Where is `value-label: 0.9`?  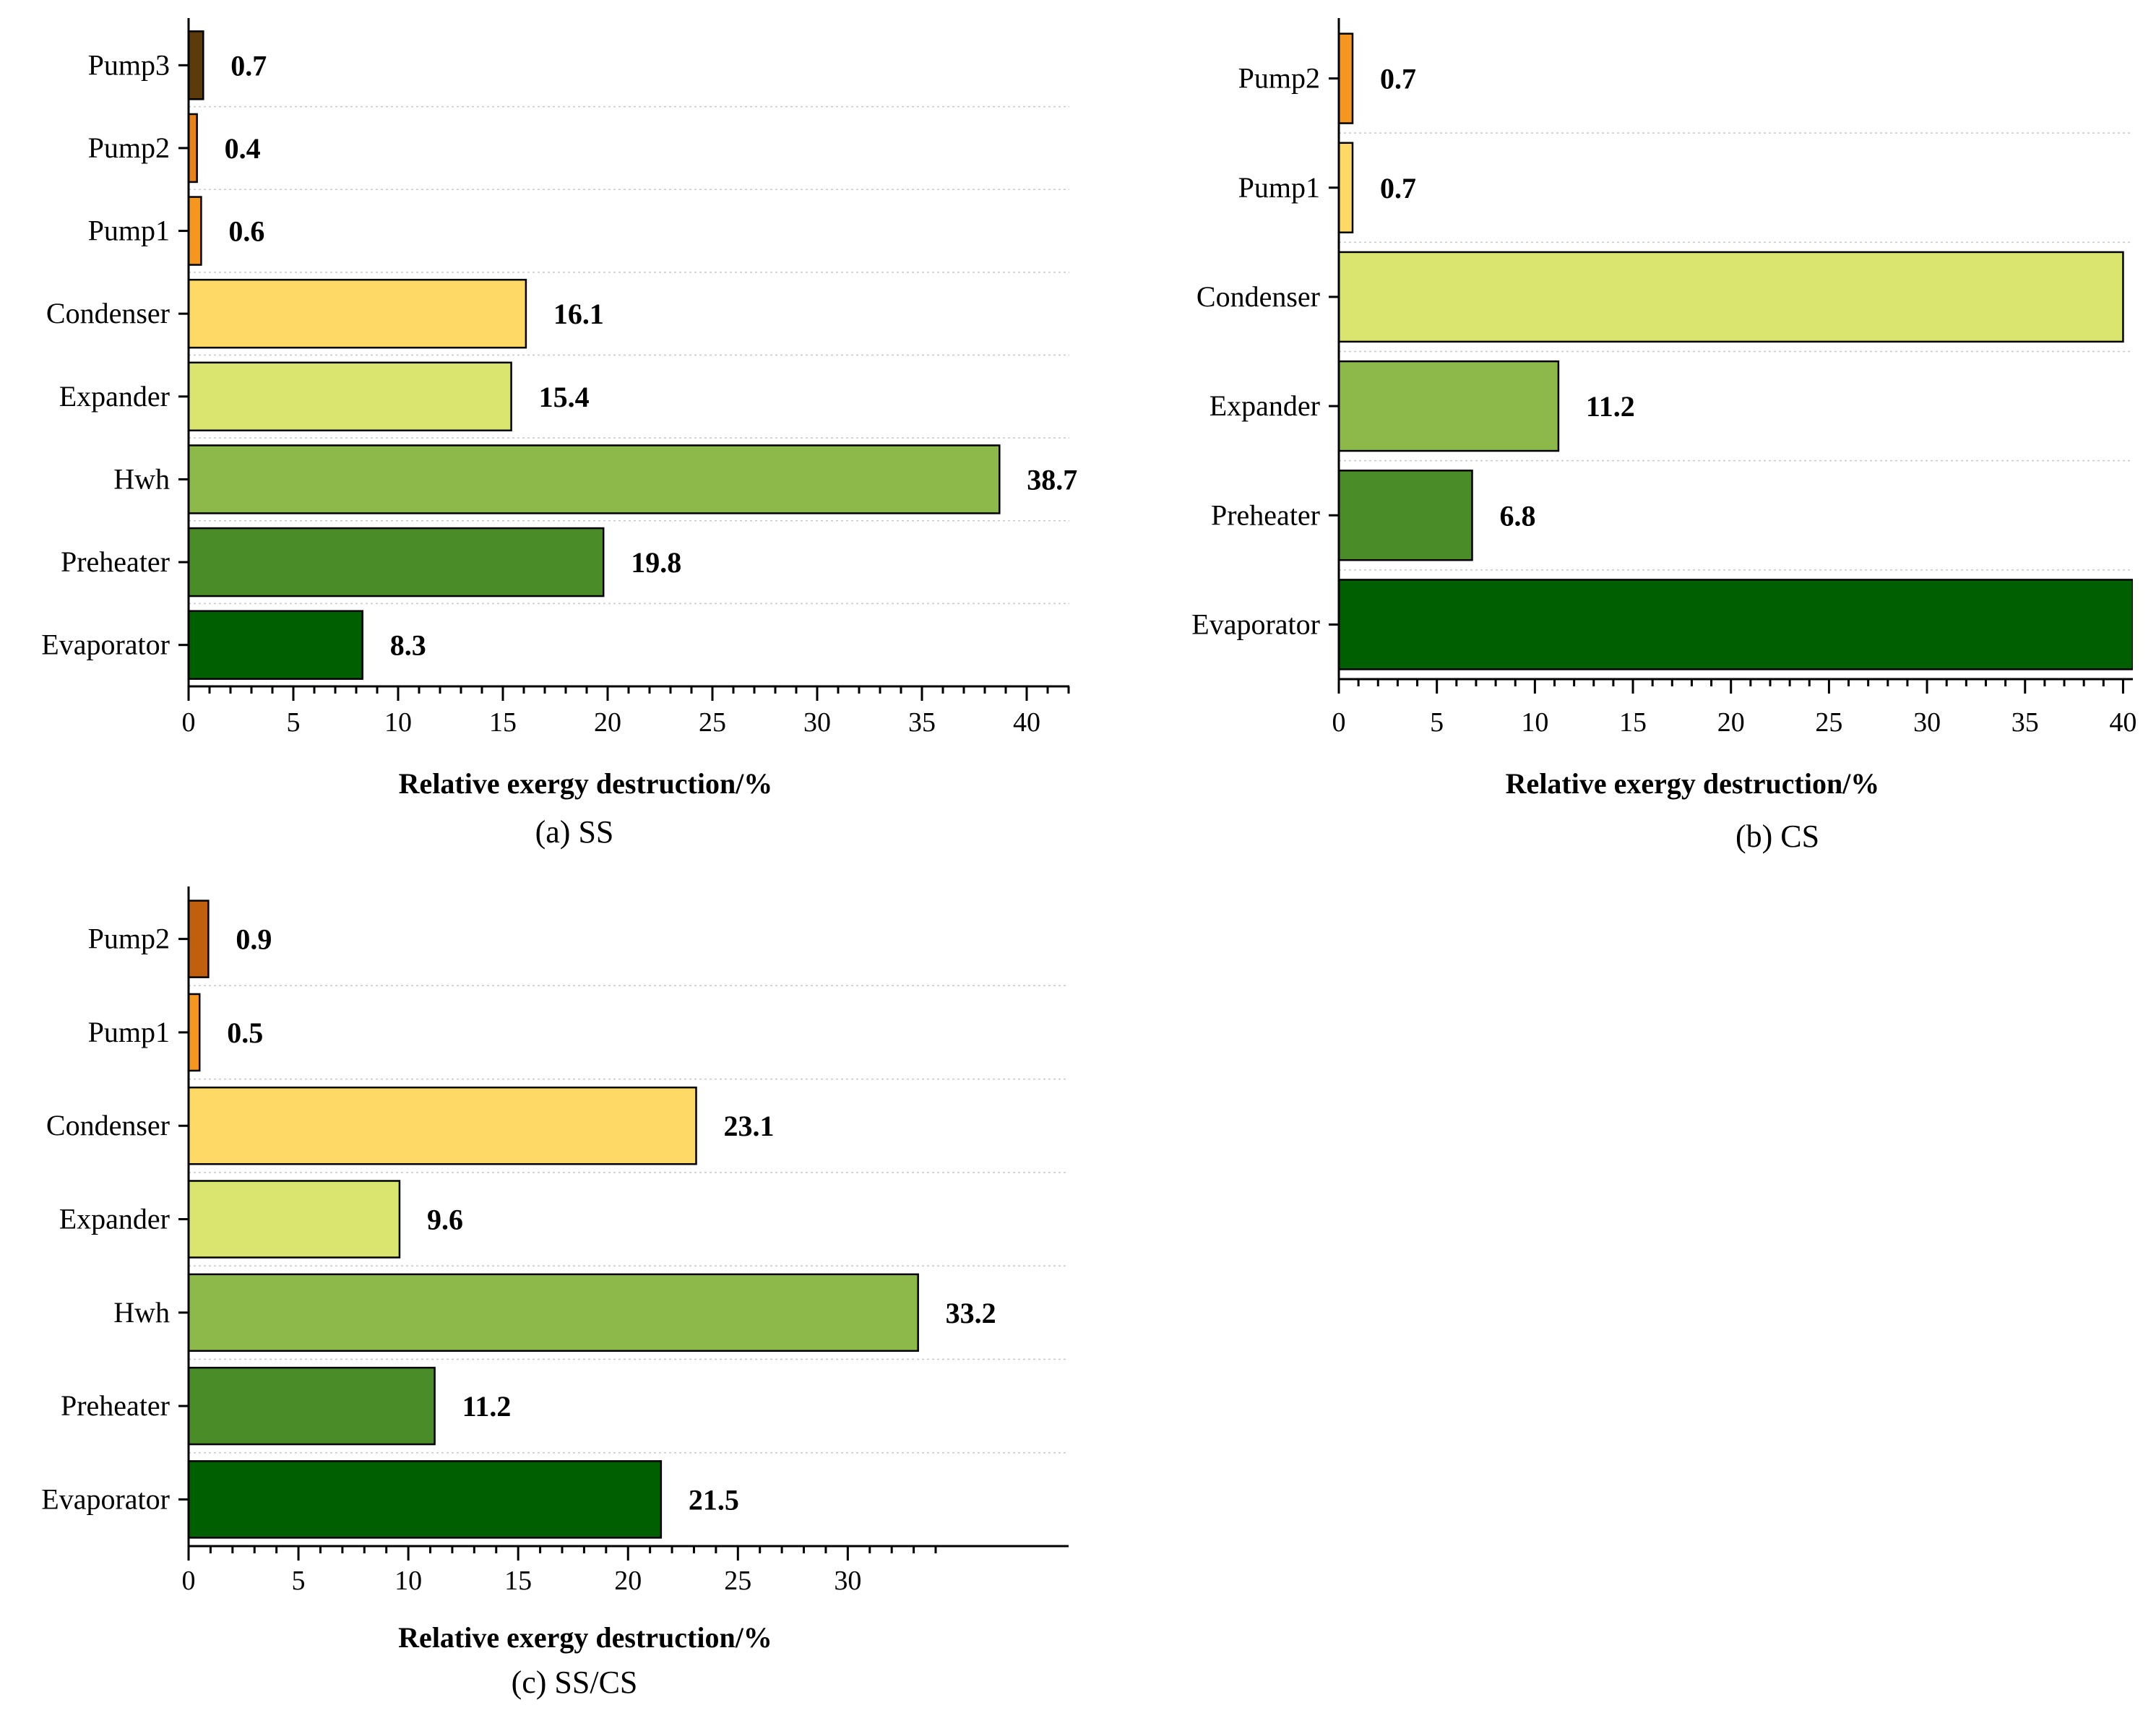
value-label: 0.9 is located at coordinates (254, 940).